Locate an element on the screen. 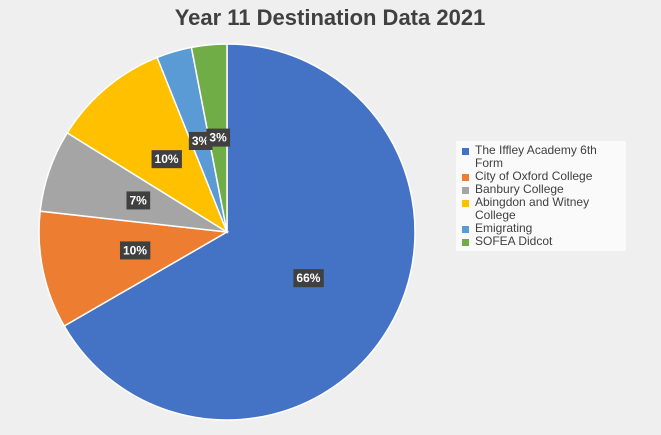  legend-label: Banbury College is located at coordinates (519, 189).